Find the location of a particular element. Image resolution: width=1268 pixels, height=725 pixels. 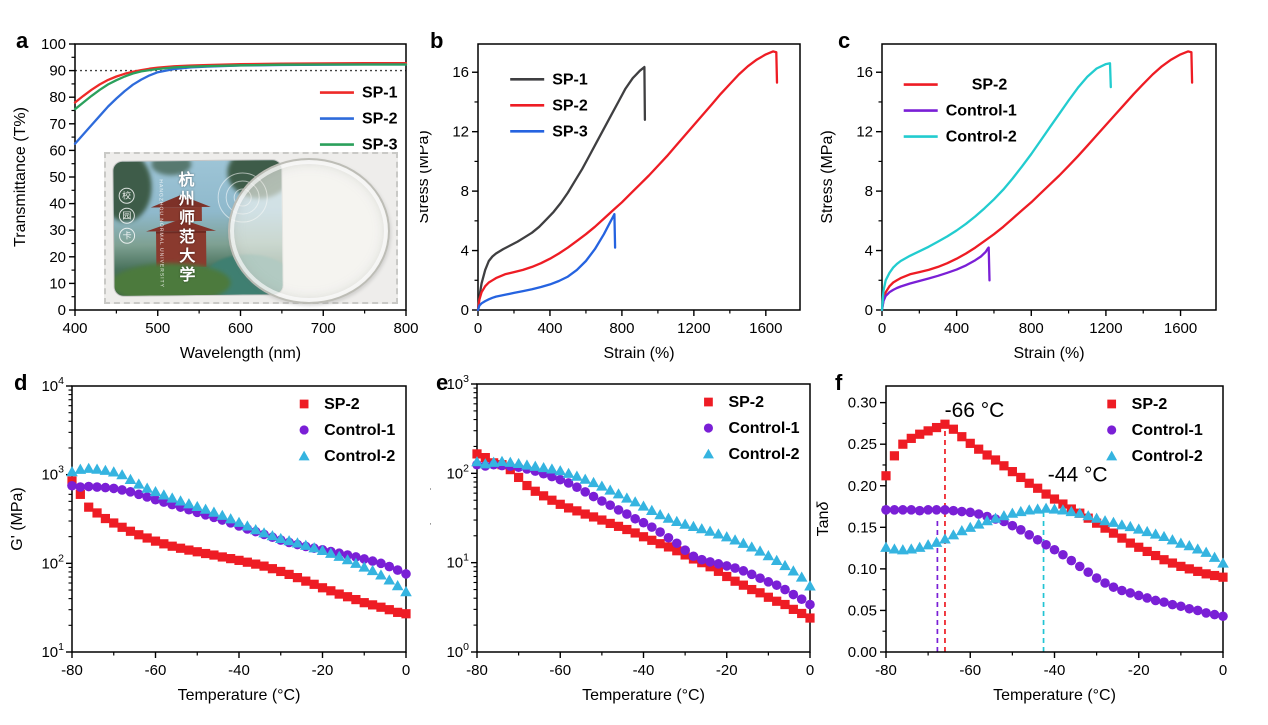

x-axis: -80 -60 -40 -20 0 Temperature (°C) is located at coordinates (1051, 678).